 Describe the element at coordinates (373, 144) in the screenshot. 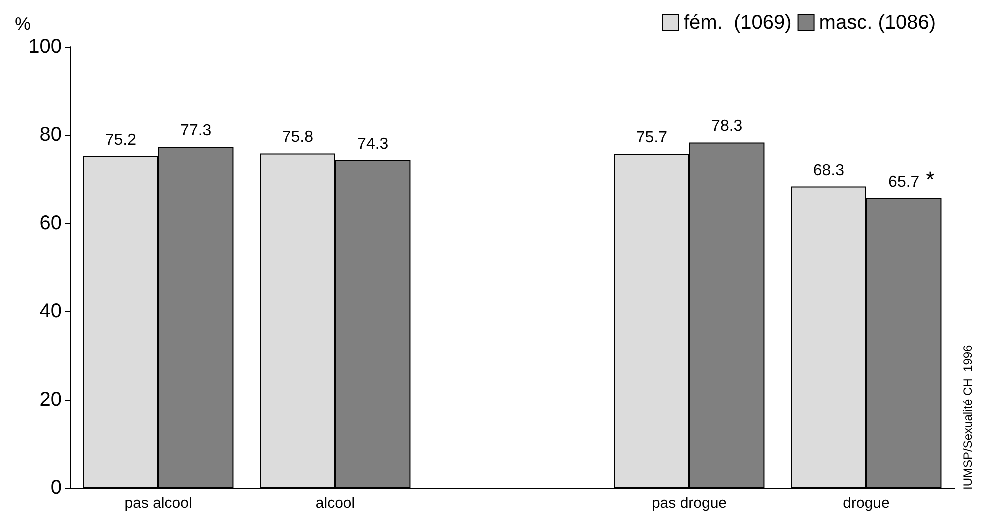

I see `data-label: 74.3` at that location.